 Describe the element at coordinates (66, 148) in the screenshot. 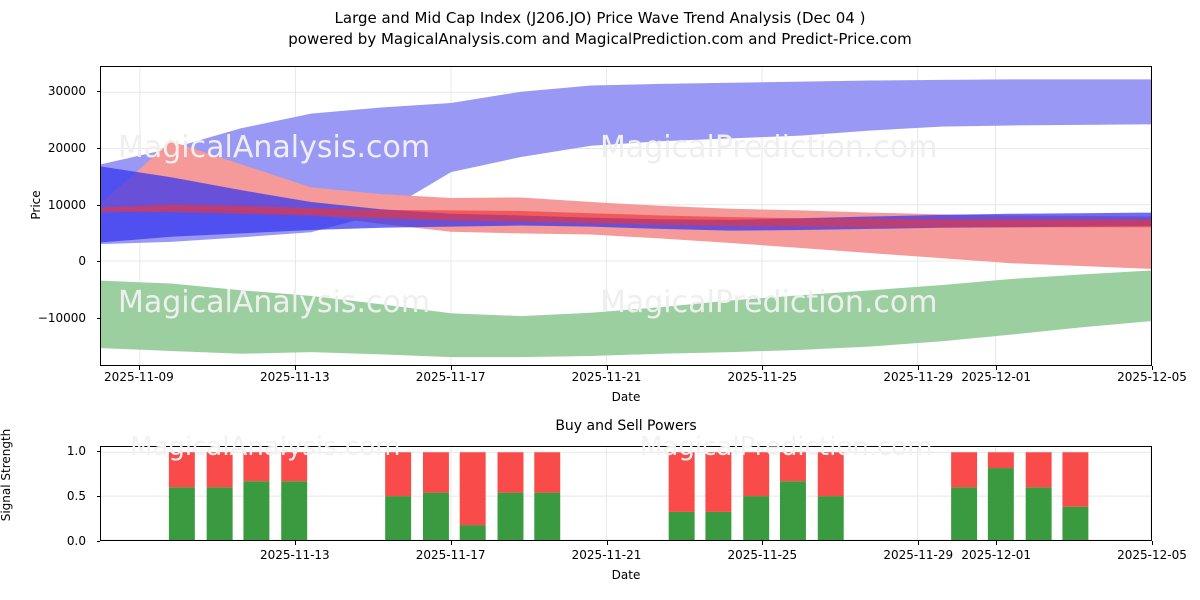

I see `y-tick-label: 20000` at that location.